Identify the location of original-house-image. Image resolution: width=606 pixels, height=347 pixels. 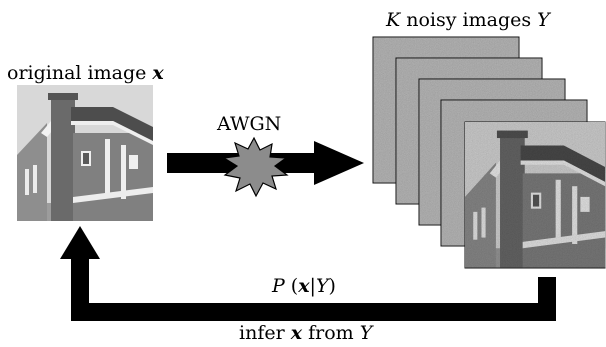
(85, 153).